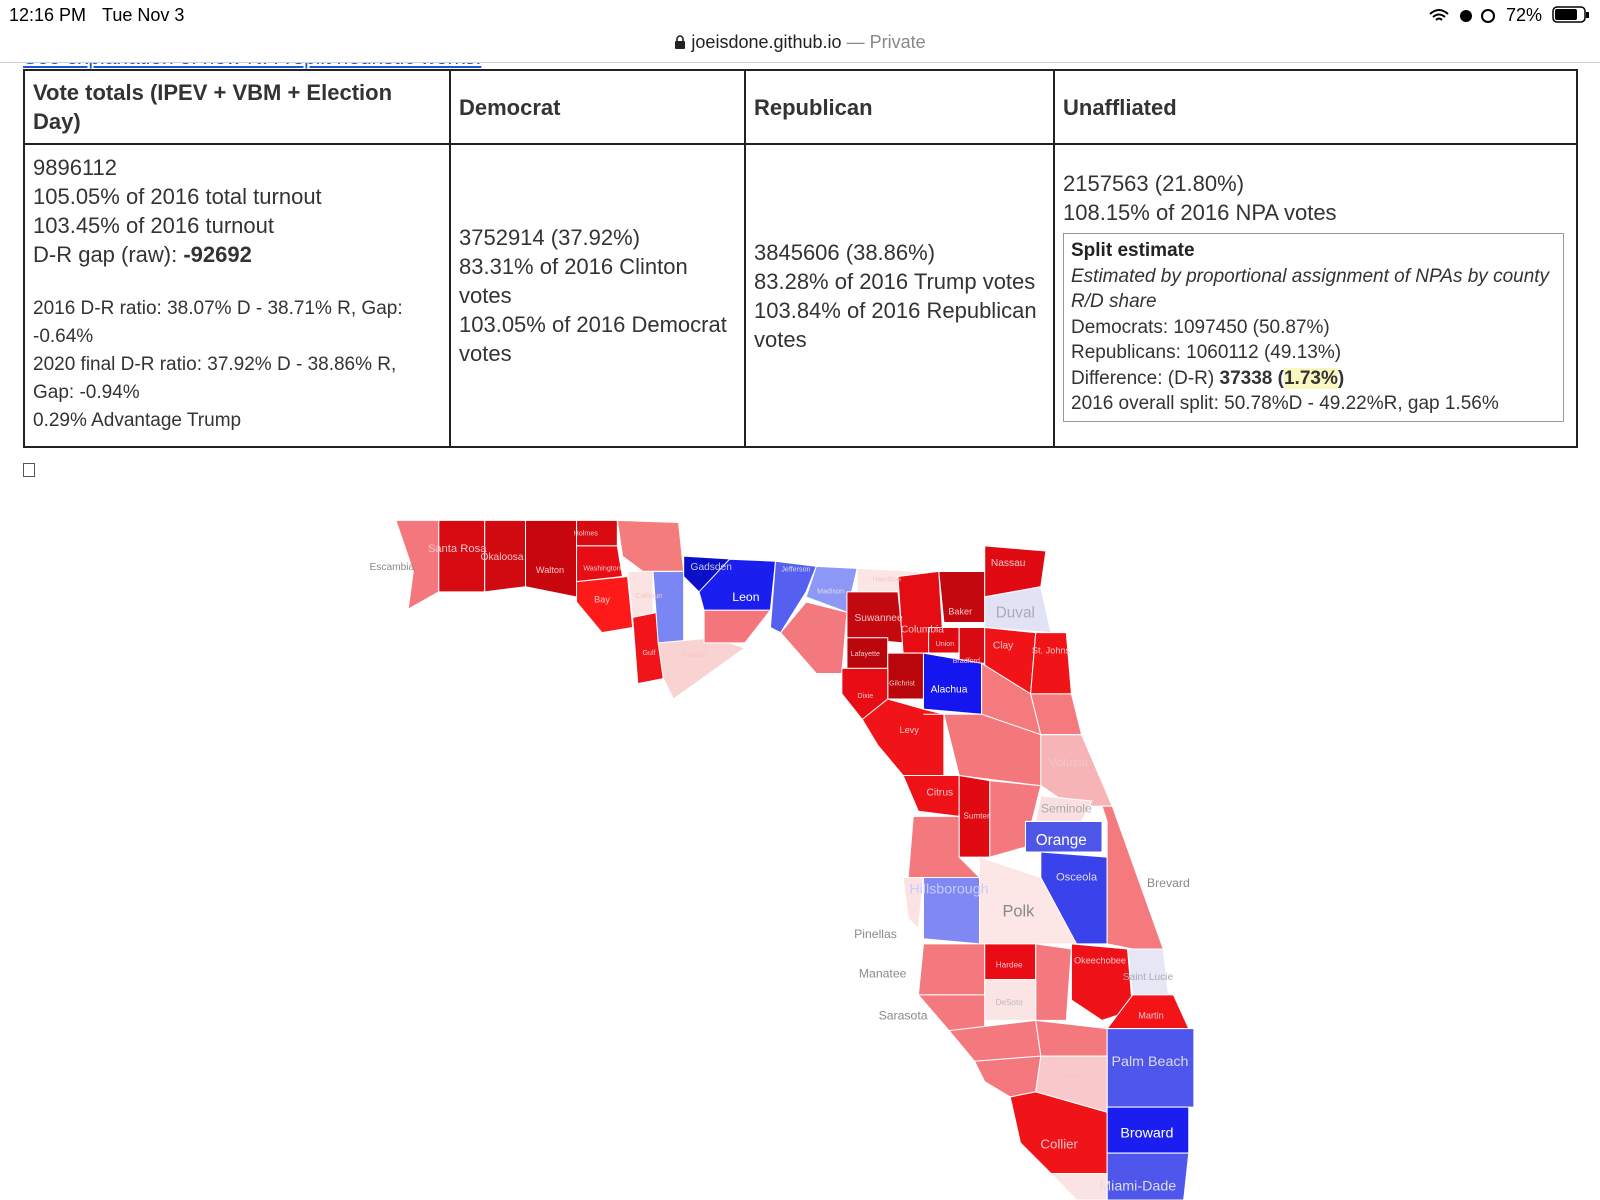 The height and width of the screenshot is (1200, 1600). I want to click on text-line: 3752914 (37.92%), so click(550, 237).